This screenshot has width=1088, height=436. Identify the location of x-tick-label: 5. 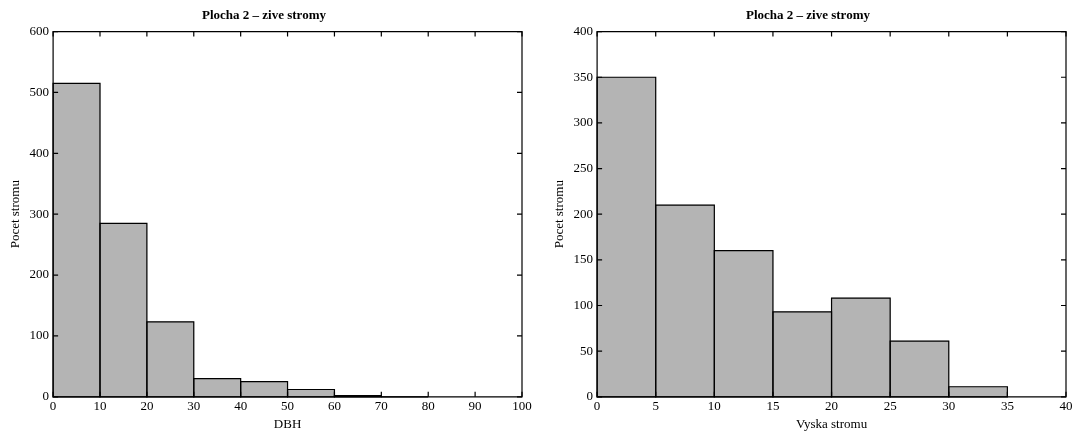
(655, 406).